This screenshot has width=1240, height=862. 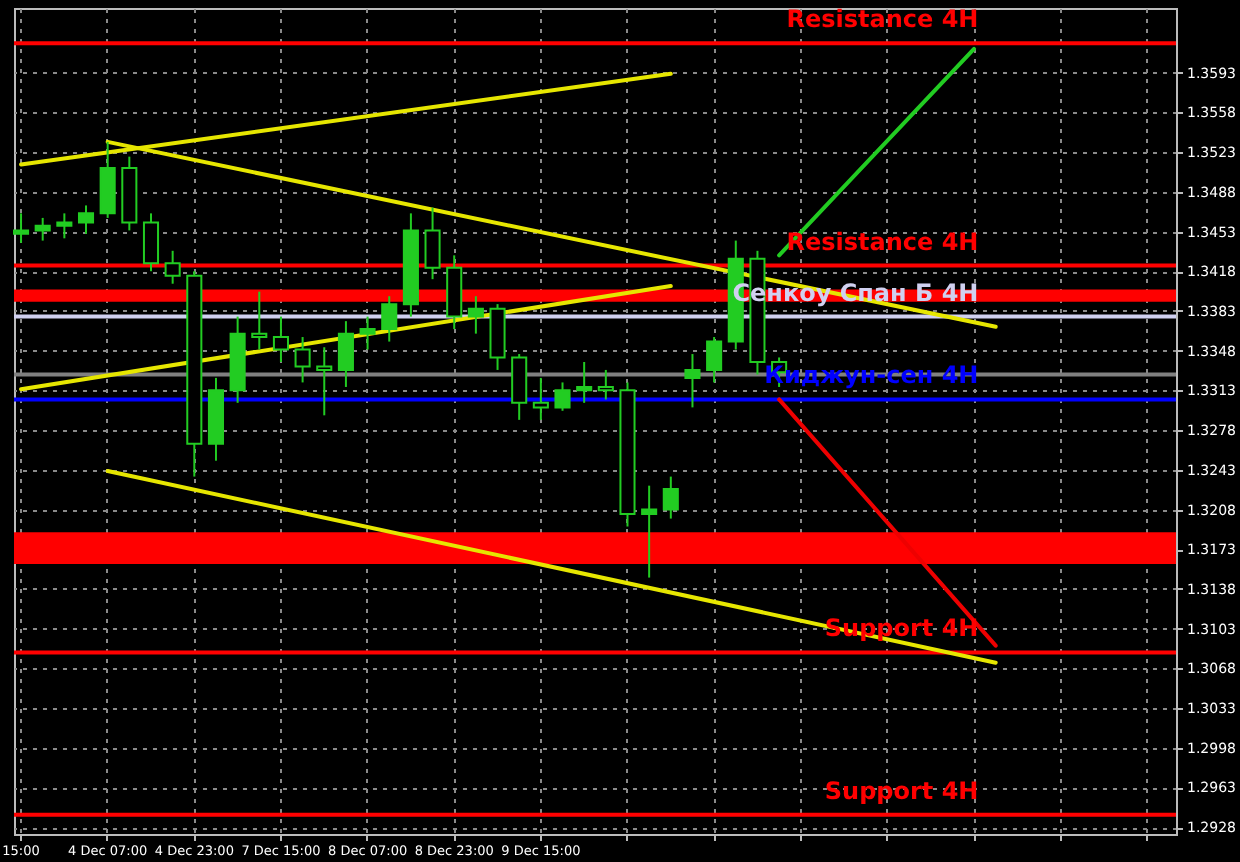 I want to click on ref-line-label: Support 4H, so click(x=901, y=790).